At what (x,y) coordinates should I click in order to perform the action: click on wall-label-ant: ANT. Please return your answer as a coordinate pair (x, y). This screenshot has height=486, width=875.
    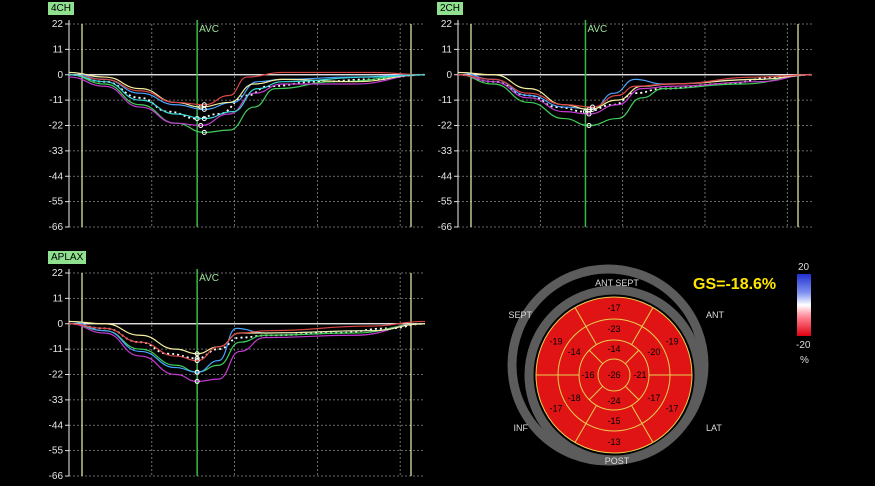
    Looking at the image, I should click on (715, 315).